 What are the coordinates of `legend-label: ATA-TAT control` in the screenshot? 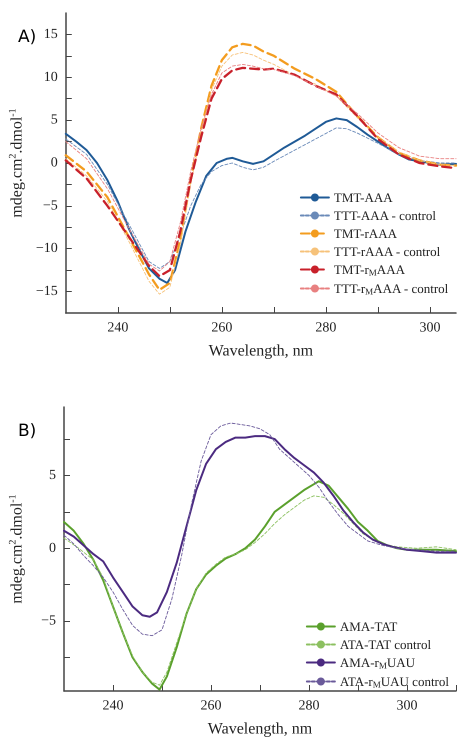 It's located at (386, 644).